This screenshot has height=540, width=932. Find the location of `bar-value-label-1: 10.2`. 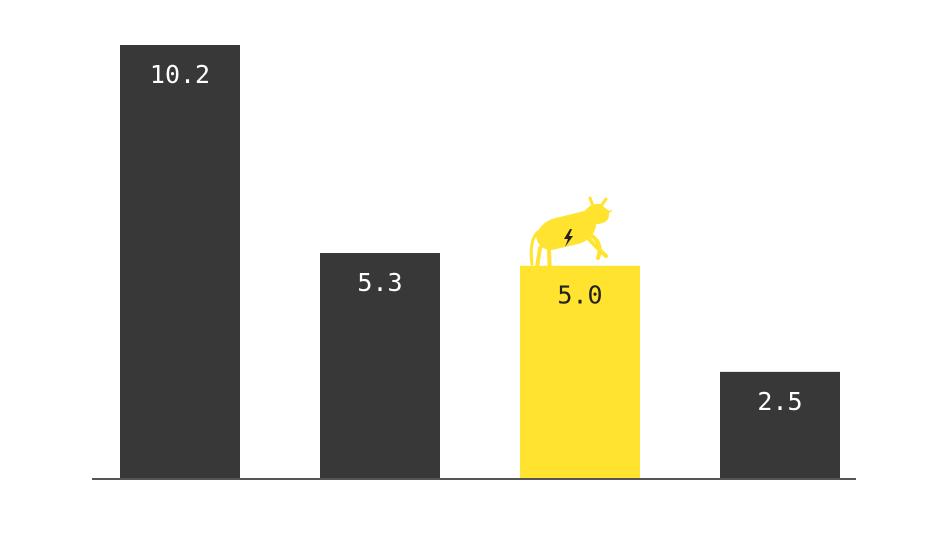

bar-value-label-1: 10.2 is located at coordinates (180, 74).